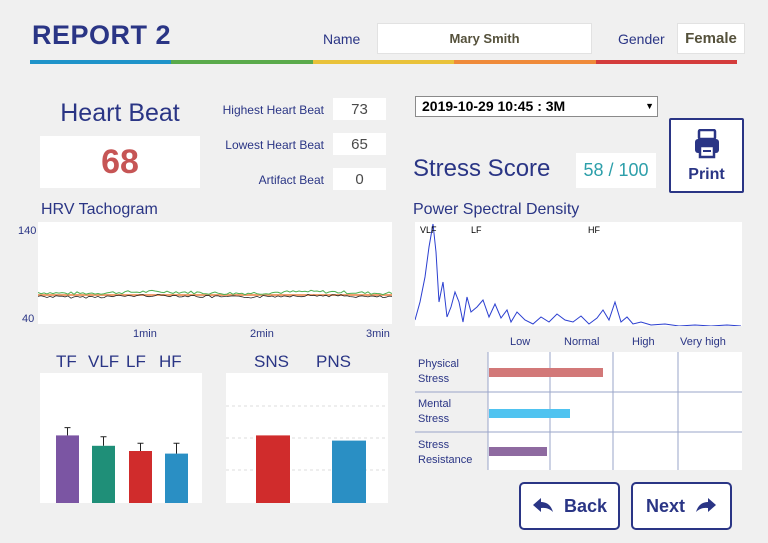 This screenshot has width=768, height=543. Describe the element at coordinates (482, 168) in the screenshot. I see `stress-score-title: Stress Score` at that location.